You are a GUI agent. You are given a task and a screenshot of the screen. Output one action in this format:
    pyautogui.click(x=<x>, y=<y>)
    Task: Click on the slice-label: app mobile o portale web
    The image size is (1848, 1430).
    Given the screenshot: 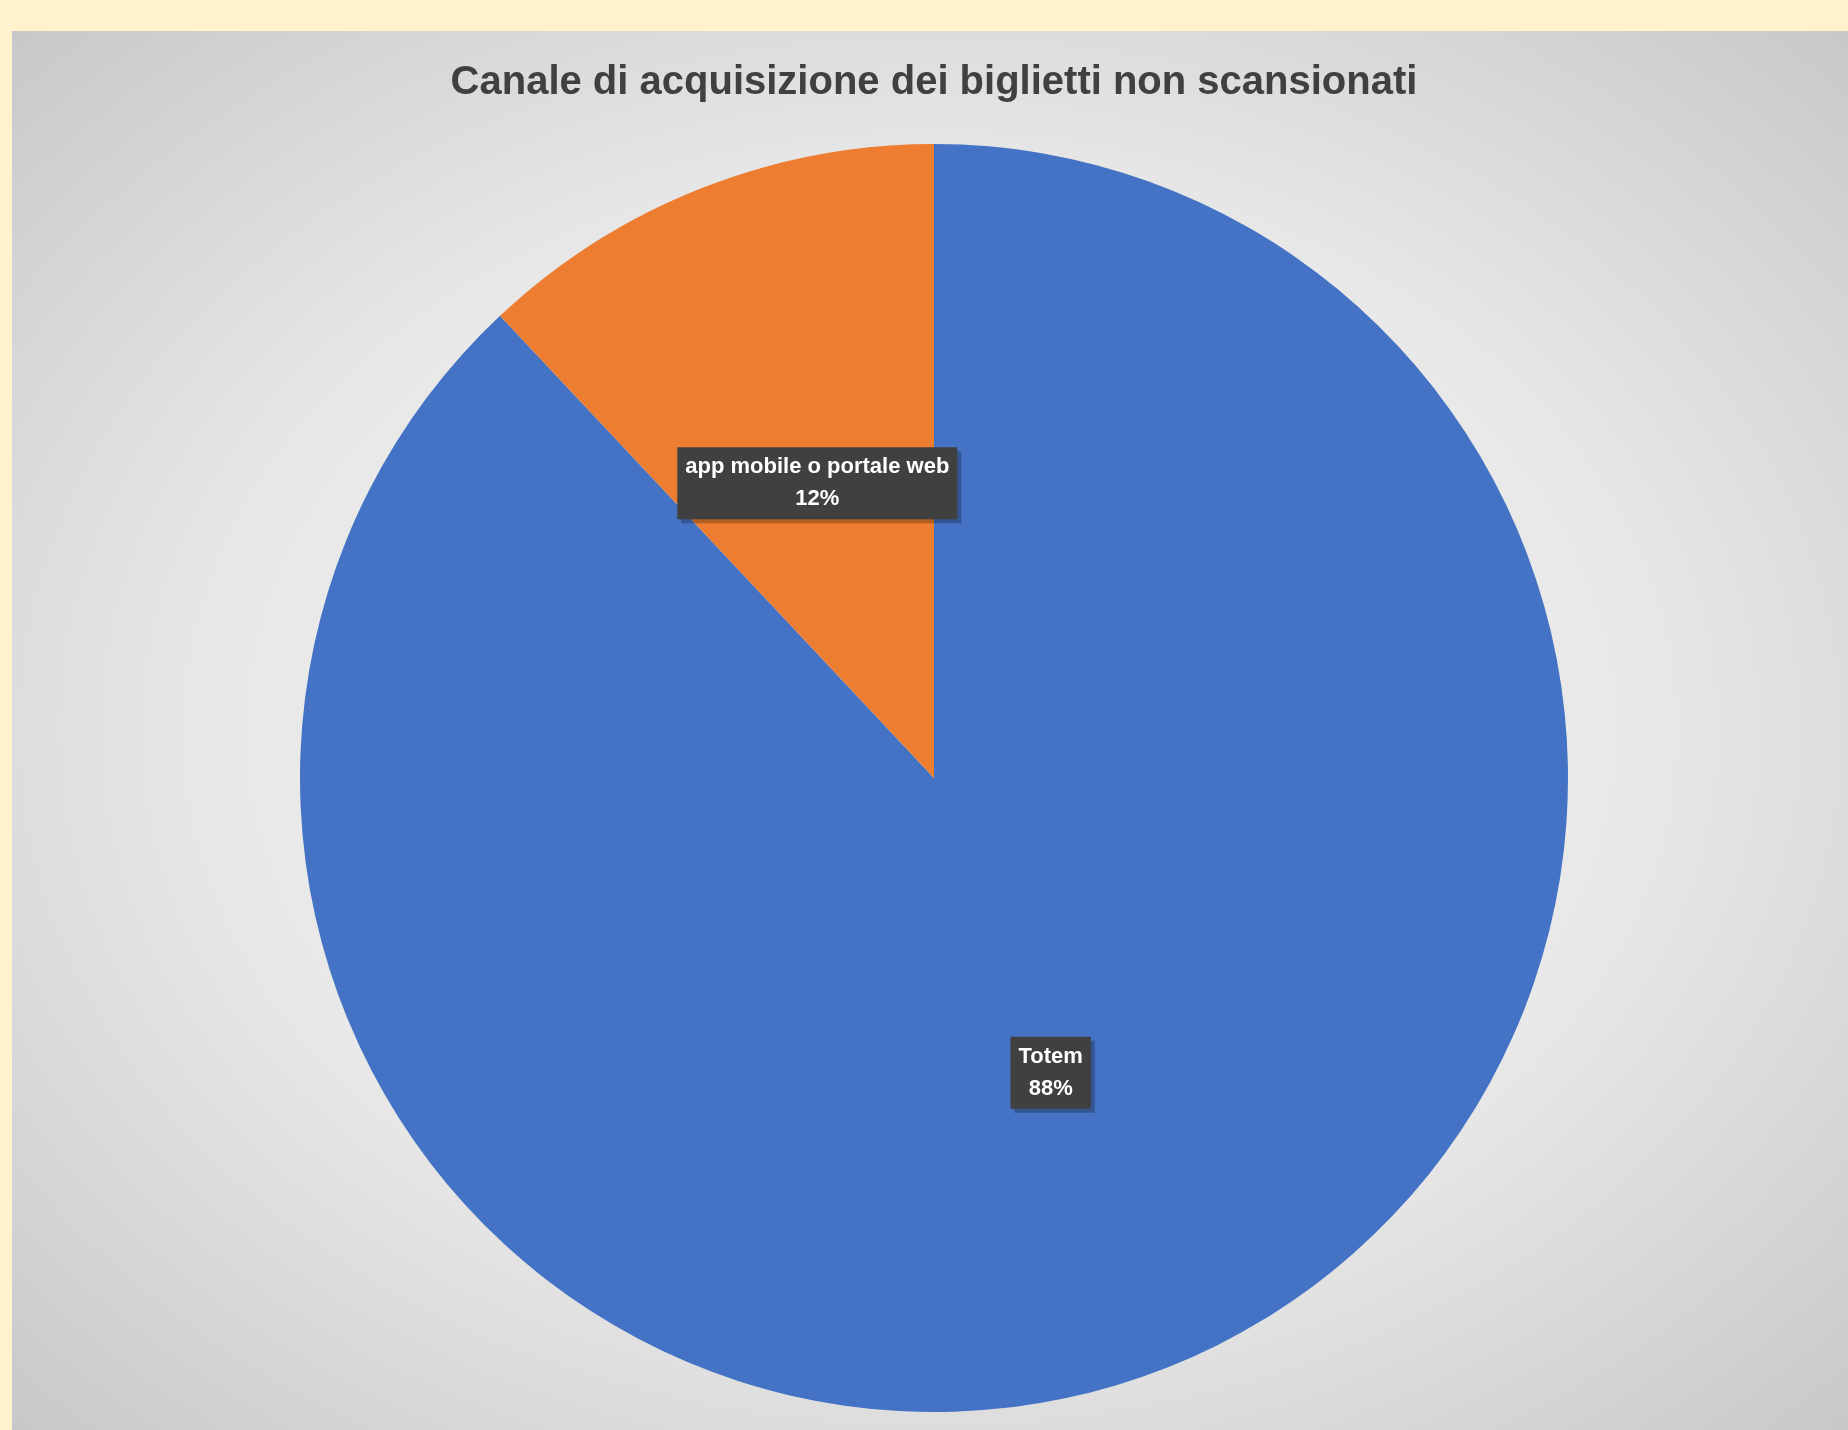 What is the action you would take?
    pyautogui.click(x=817, y=466)
    